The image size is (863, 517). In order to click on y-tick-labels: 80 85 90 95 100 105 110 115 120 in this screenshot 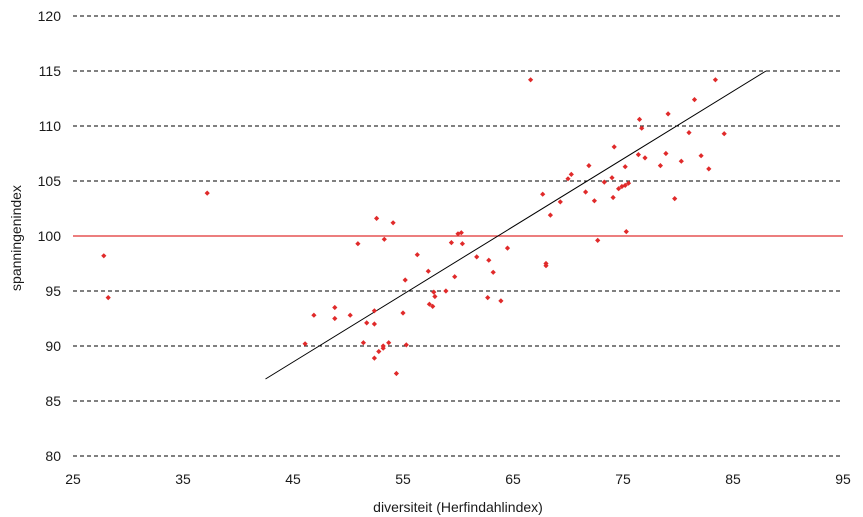, I will do `click(50, 236)`.